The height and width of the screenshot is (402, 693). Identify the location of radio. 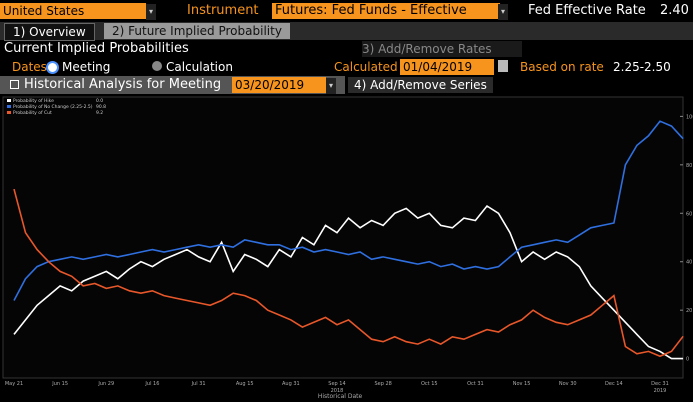
(157, 66).